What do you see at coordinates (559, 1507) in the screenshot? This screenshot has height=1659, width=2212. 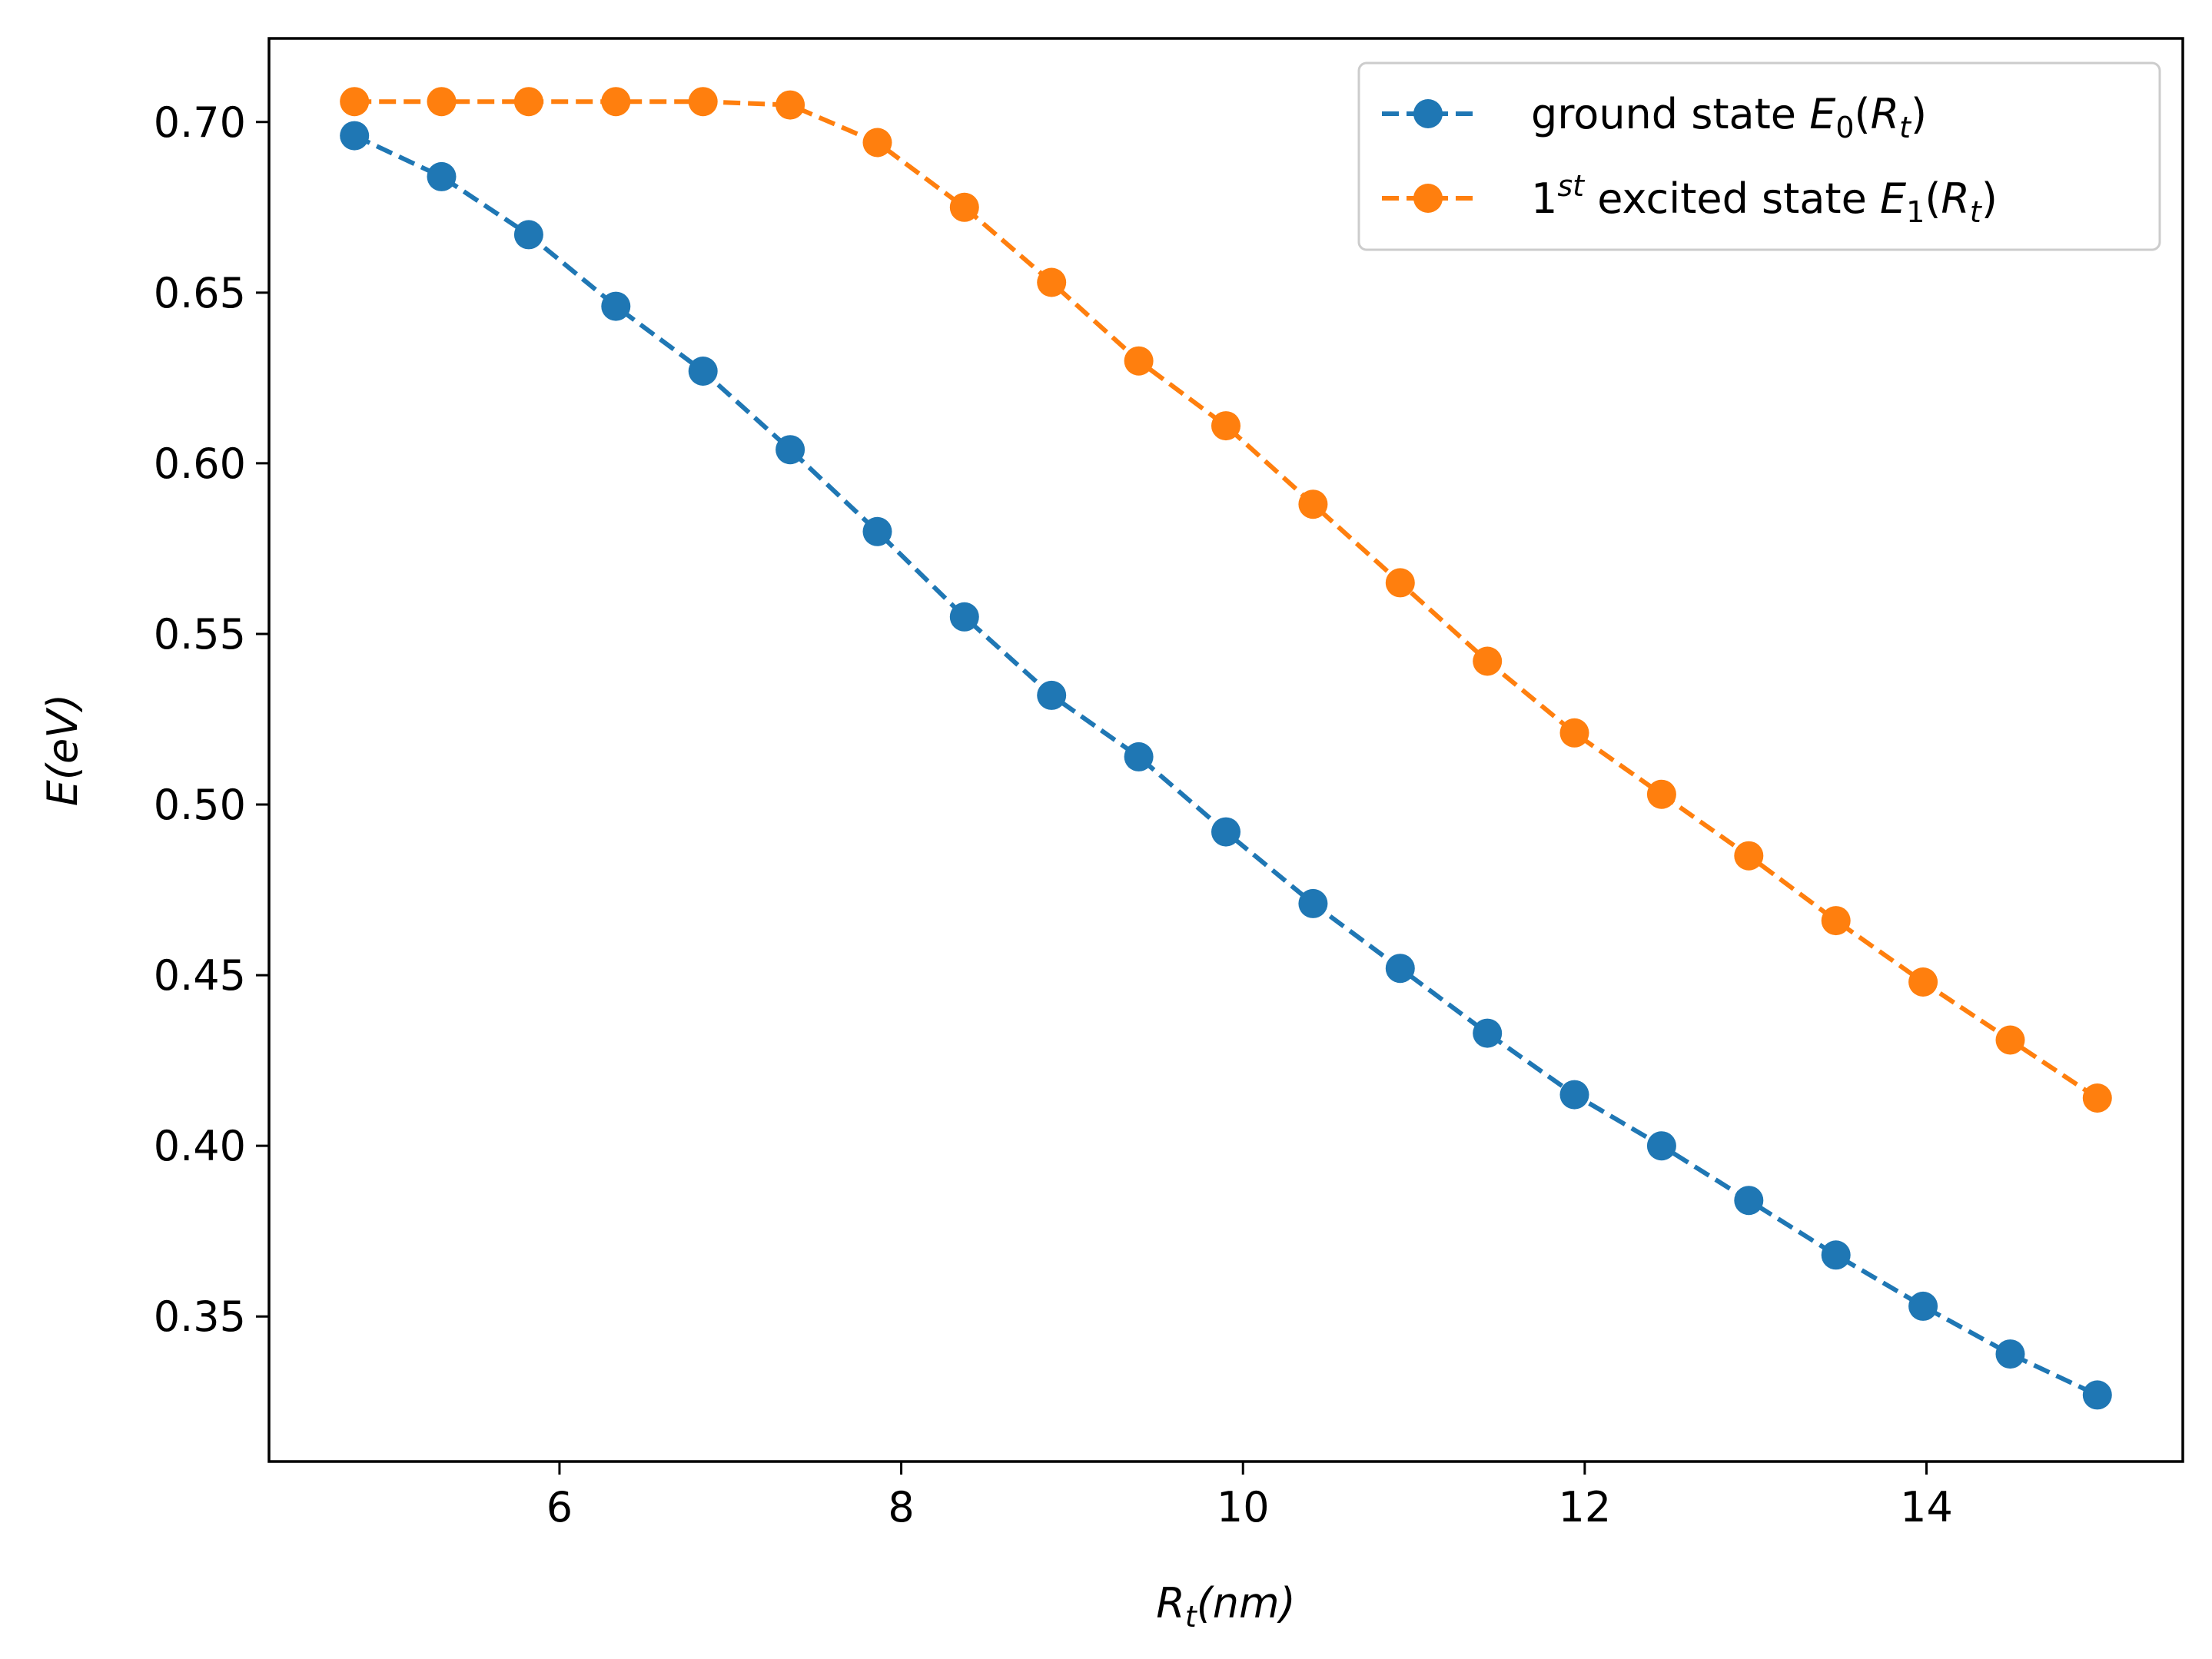 I see `x-tick-label: 6` at bounding box center [559, 1507].